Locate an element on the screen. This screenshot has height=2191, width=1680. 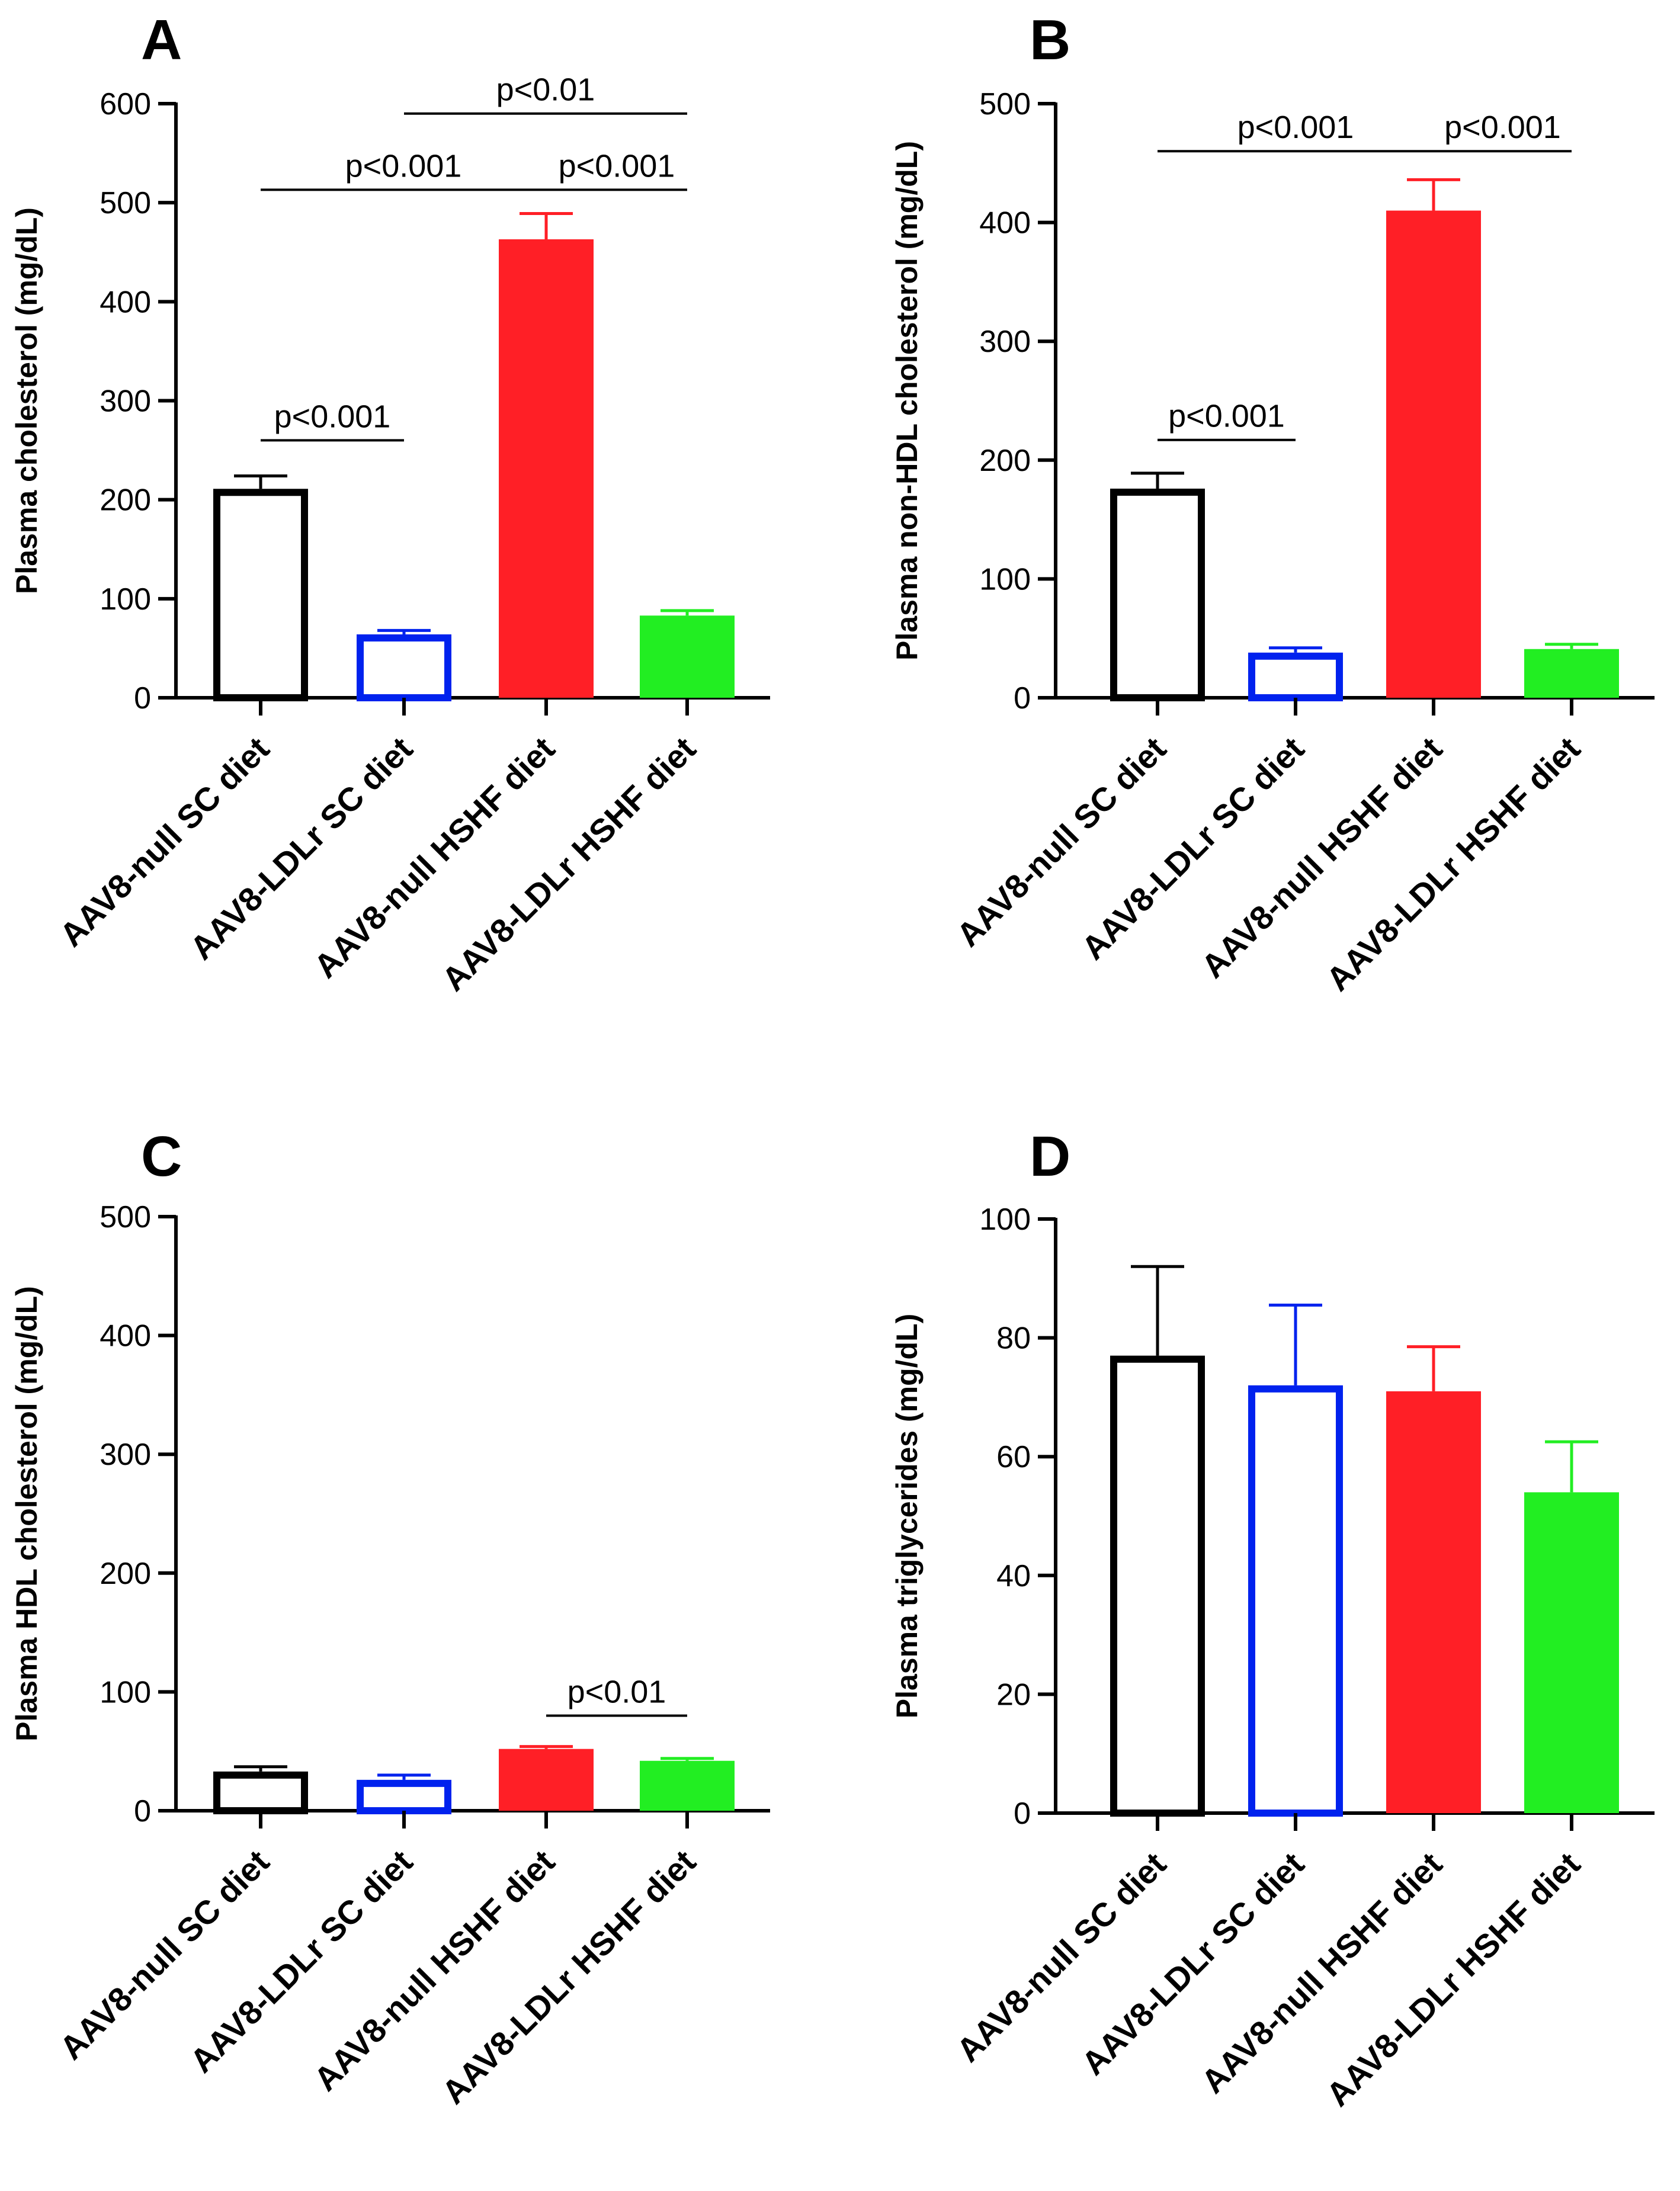
panel-letter: D is located at coordinates (1050, 1156).